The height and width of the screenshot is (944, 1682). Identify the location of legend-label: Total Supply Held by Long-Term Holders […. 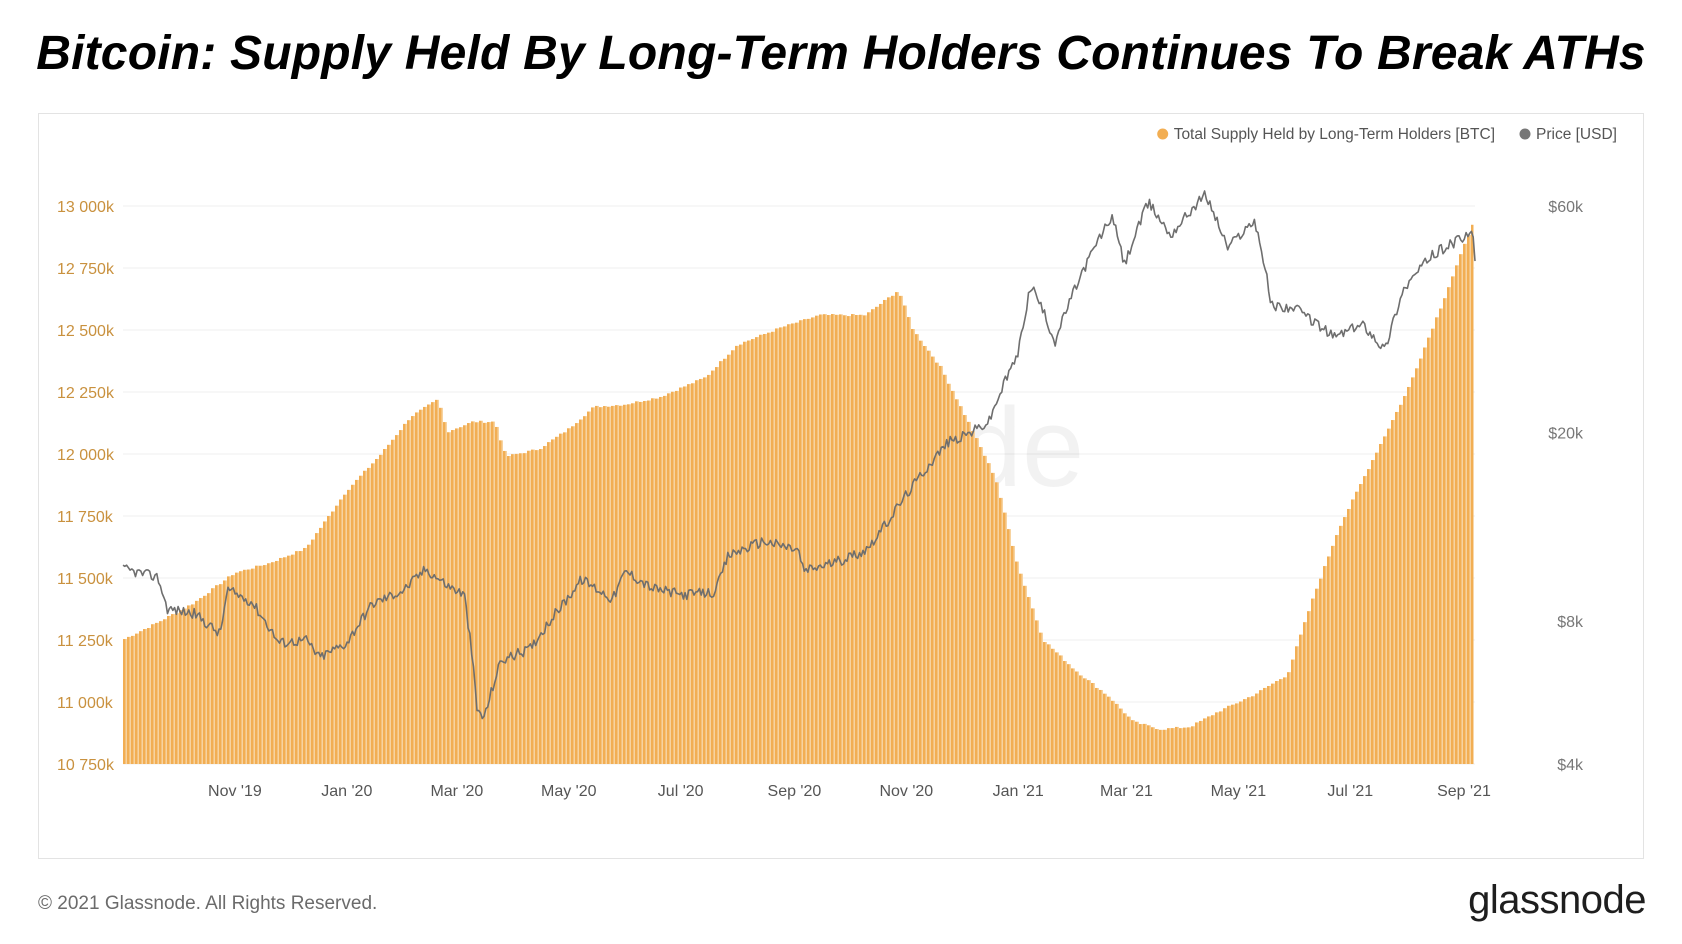
(1334, 134).